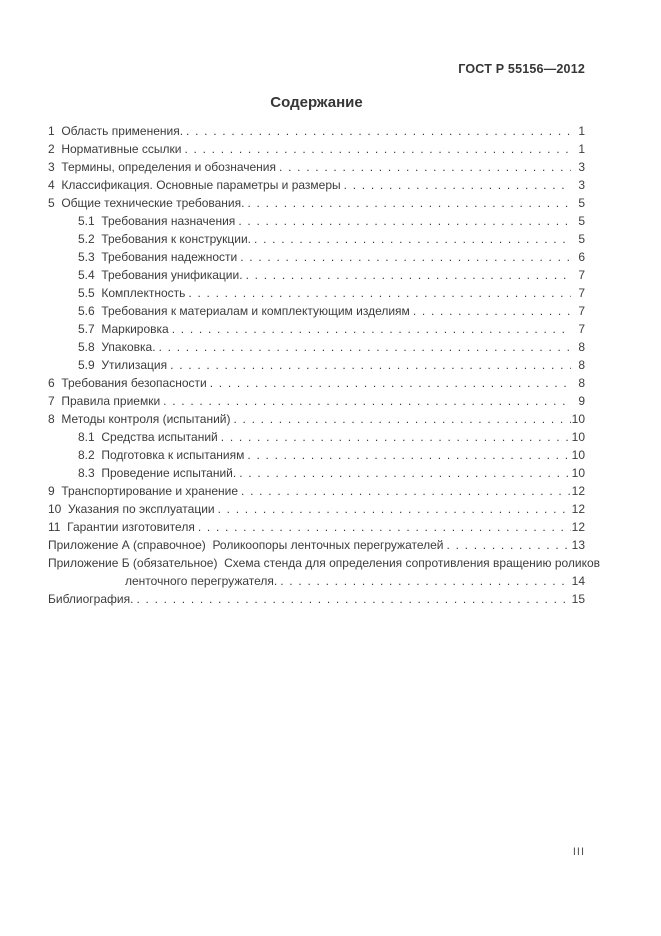 The height and width of the screenshot is (936, 661). What do you see at coordinates (143, 491) in the screenshot?
I see `toc-entry-label: 9 Транспортирование и хранение` at bounding box center [143, 491].